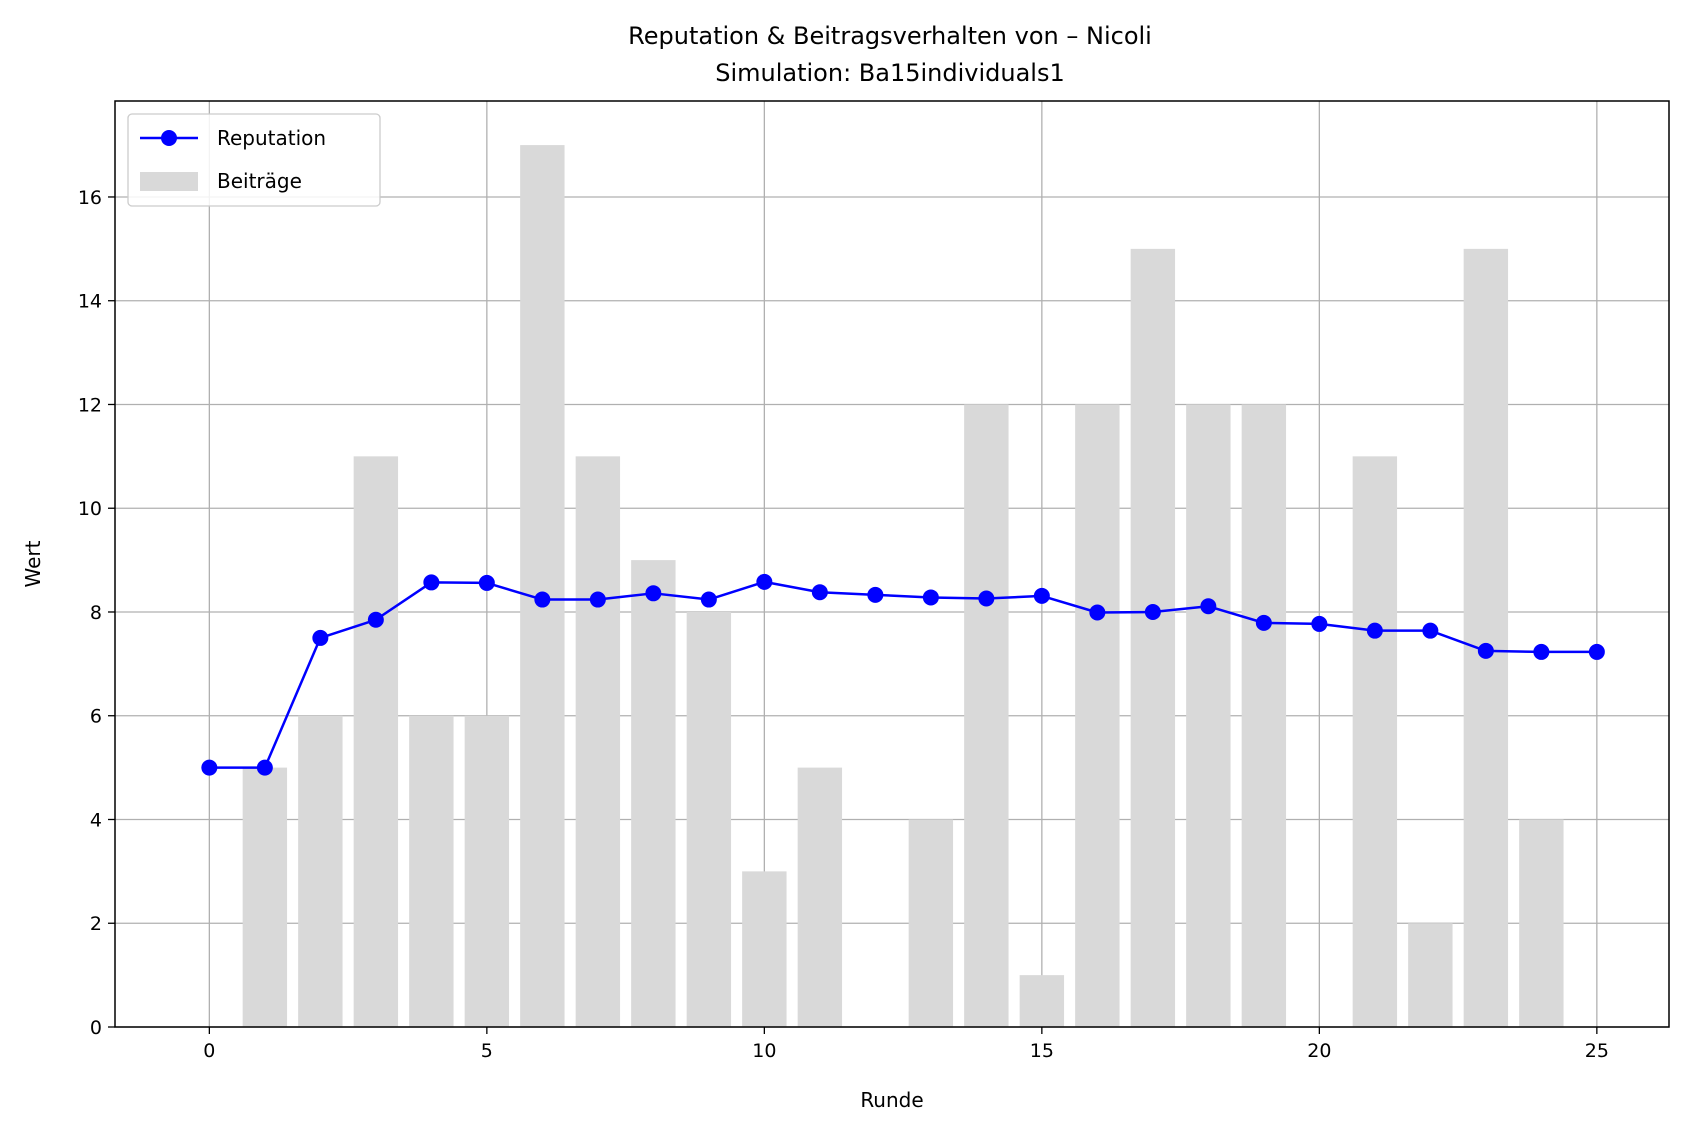 The width and height of the screenshot is (1683, 1131). What do you see at coordinates (209, 1051) in the screenshot?
I see `x-tick-label: 0` at bounding box center [209, 1051].